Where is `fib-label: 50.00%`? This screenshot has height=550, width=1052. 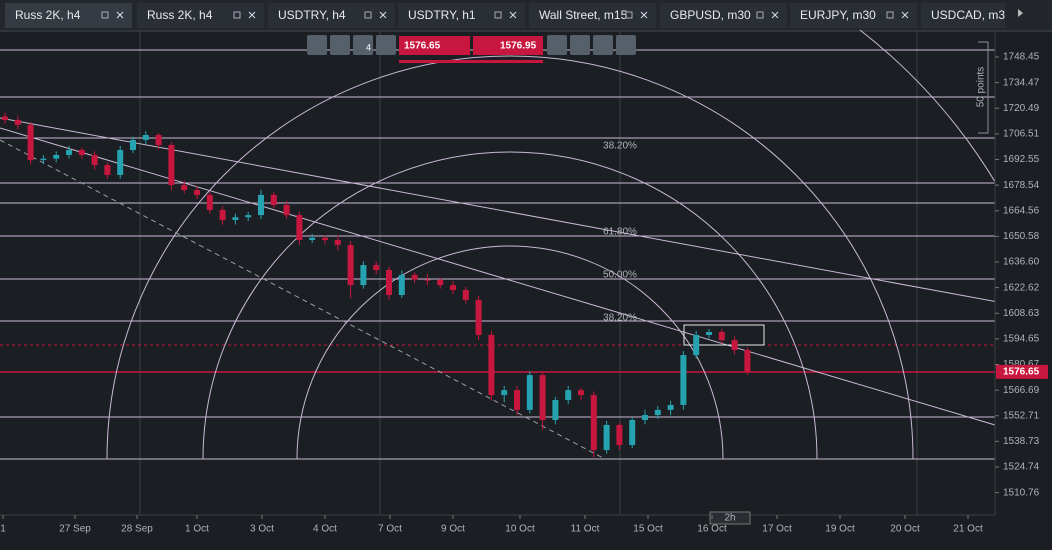 fib-label: 50.00% is located at coordinates (620, 275).